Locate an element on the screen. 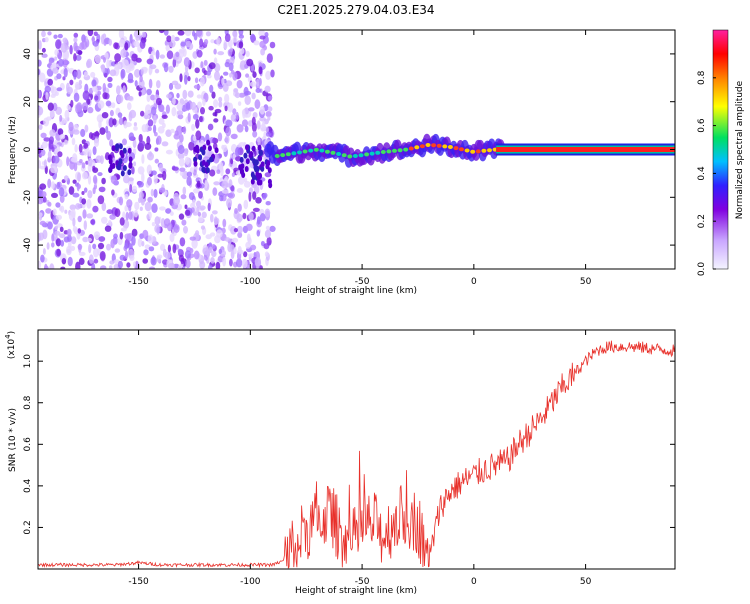 The width and height of the screenshot is (750, 604). spectrogram-y-label: Frequency (Hz) is located at coordinates (13, 150).